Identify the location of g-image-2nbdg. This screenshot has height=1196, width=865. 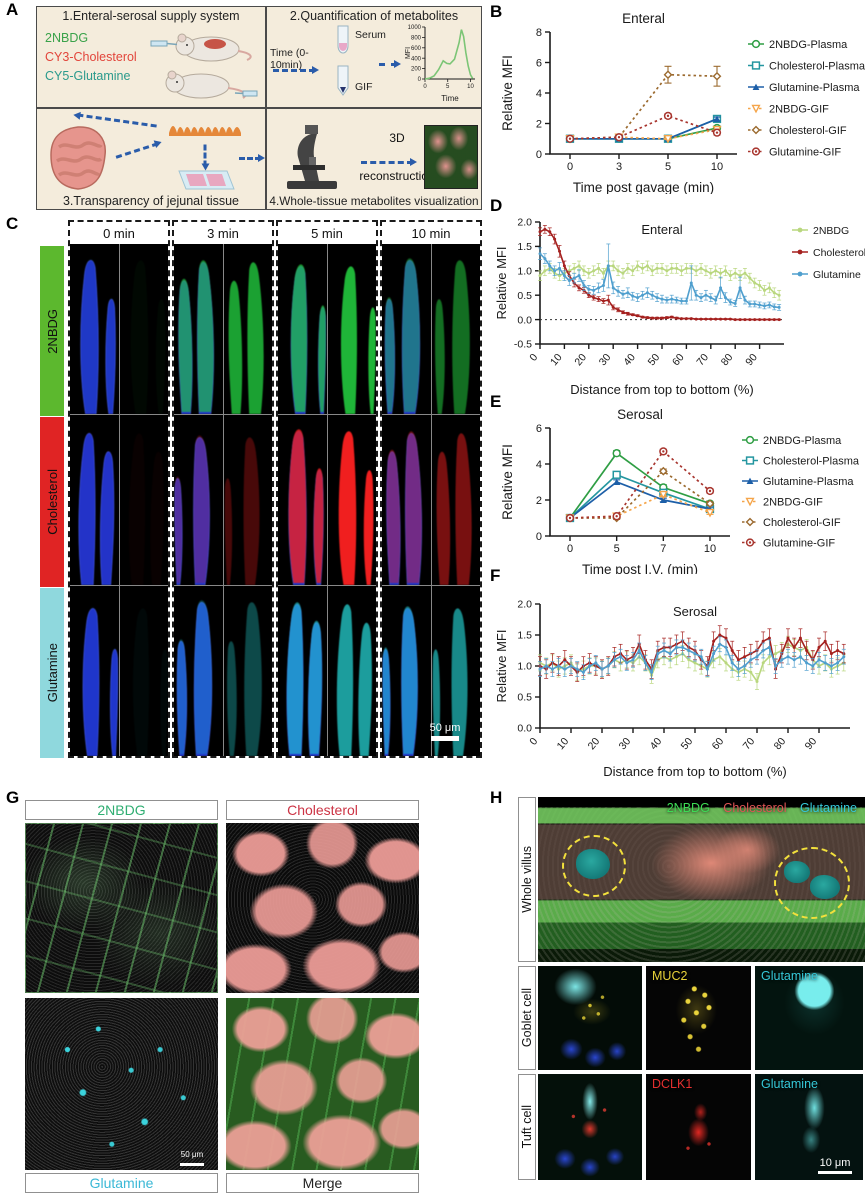
(121, 908).